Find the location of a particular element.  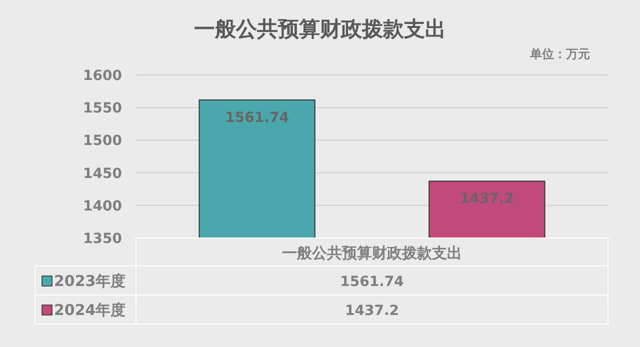

y-tick-label: 1600 is located at coordinates (102, 76).